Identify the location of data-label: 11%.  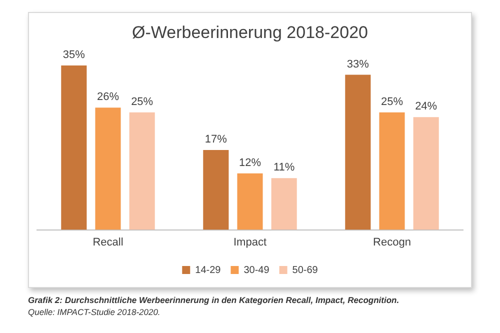
(284, 168).